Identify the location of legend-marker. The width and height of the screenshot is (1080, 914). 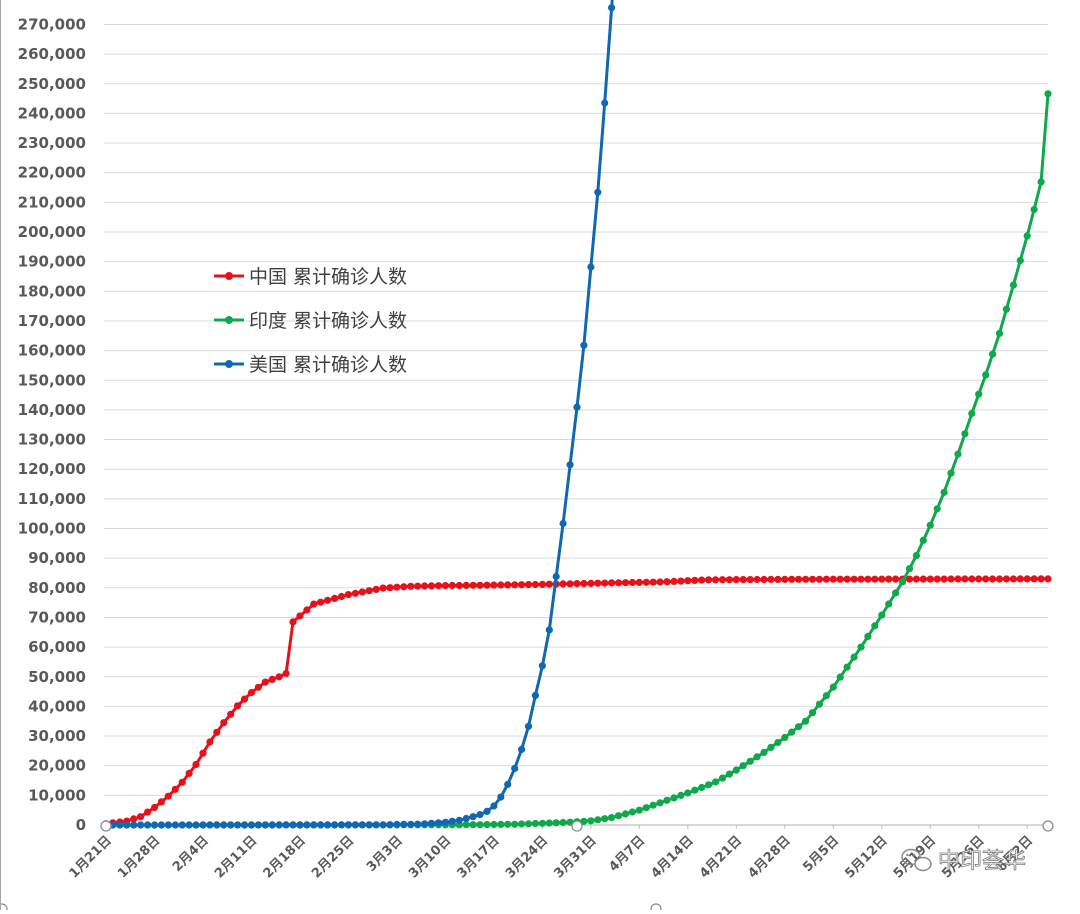
(229, 364).